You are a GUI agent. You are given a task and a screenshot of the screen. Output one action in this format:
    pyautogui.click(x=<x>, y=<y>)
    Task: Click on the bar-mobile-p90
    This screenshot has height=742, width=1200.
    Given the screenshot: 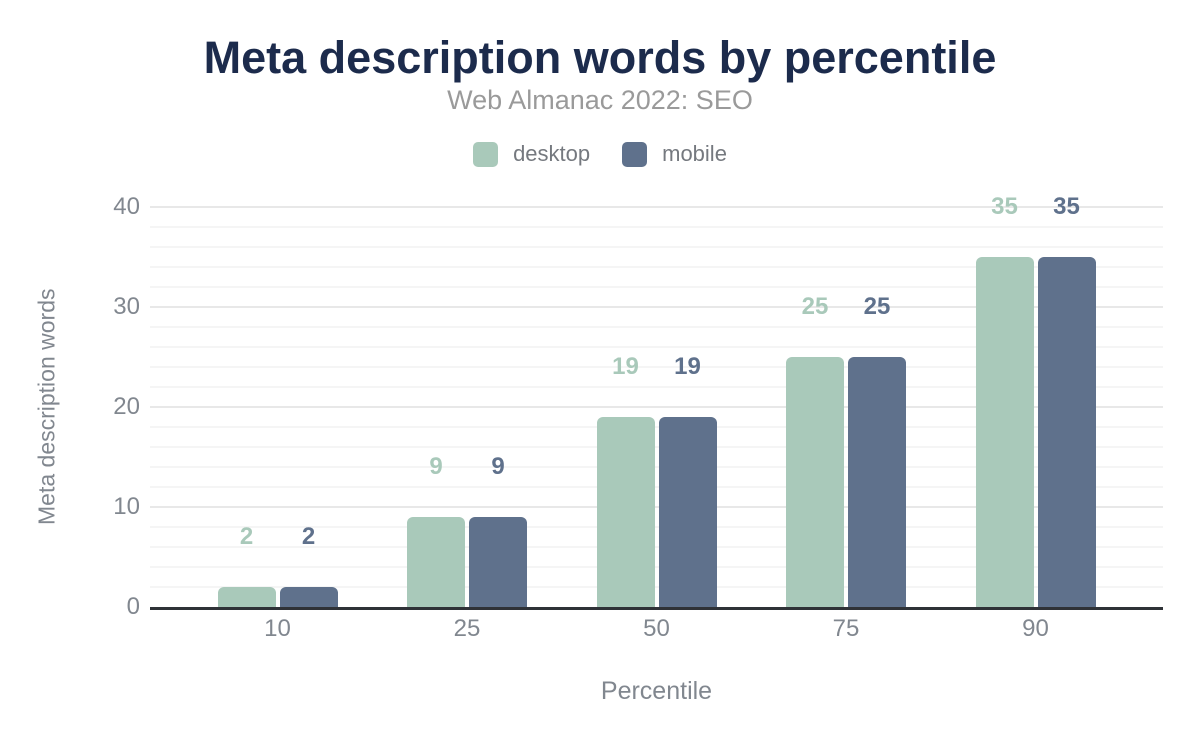 What is the action you would take?
    pyautogui.click(x=1066, y=432)
    